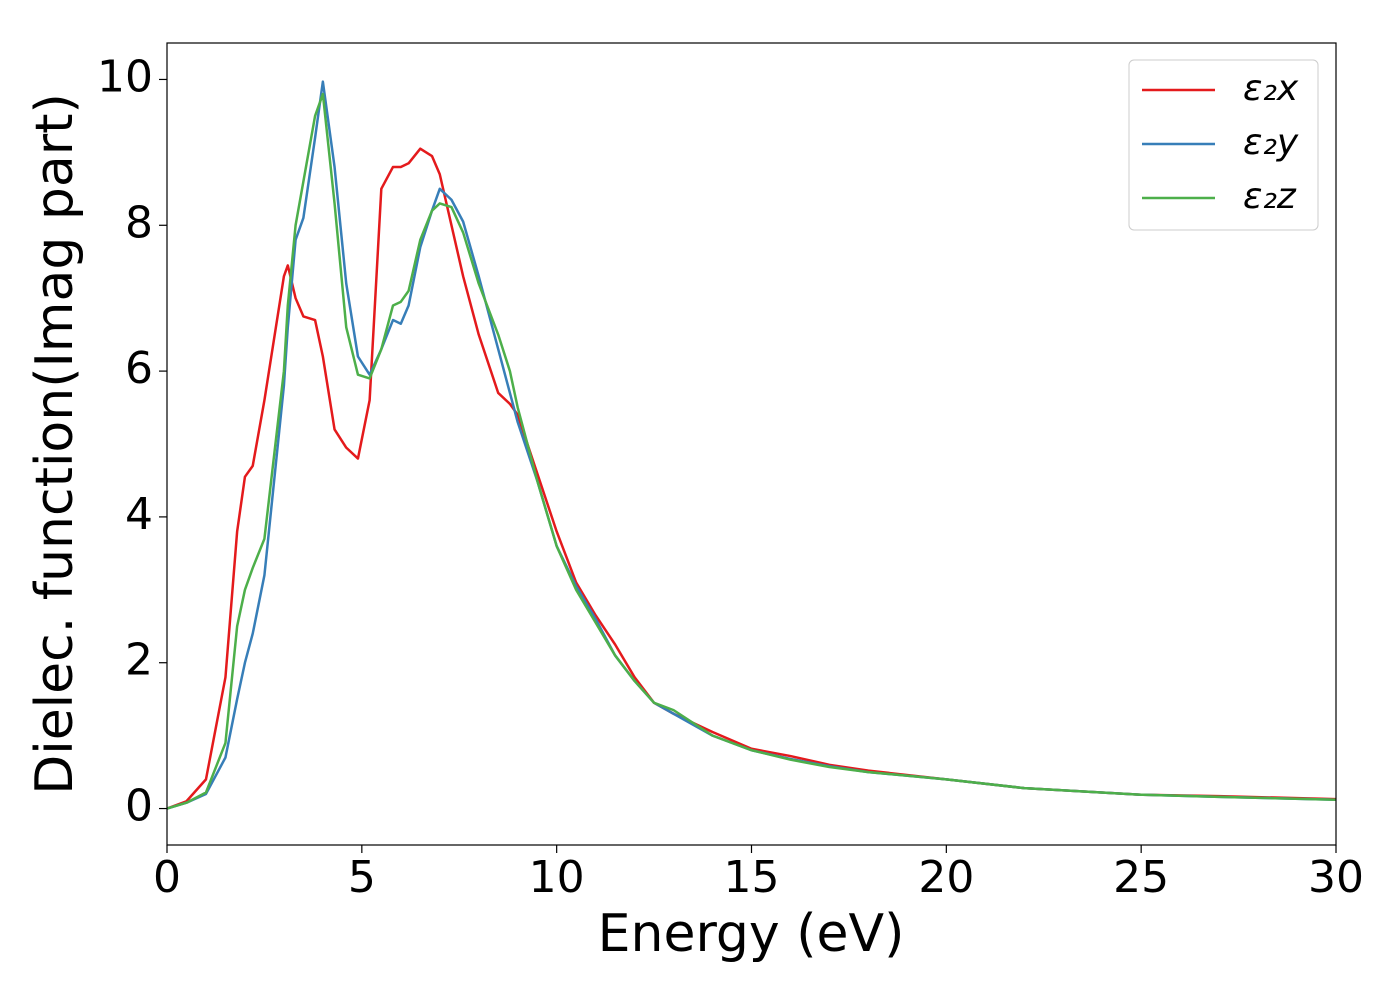 The height and width of the screenshot is (1000, 1400). Describe the element at coordinates (1271, 88) in the screenshot. I see `legend-label: ε₂x` at that location.